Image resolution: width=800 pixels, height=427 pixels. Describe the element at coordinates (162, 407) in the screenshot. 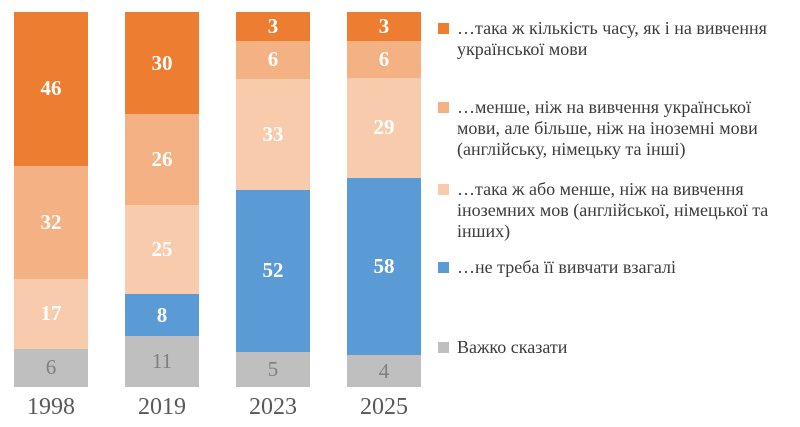

I see `x-axis-label: 2019` at that location.